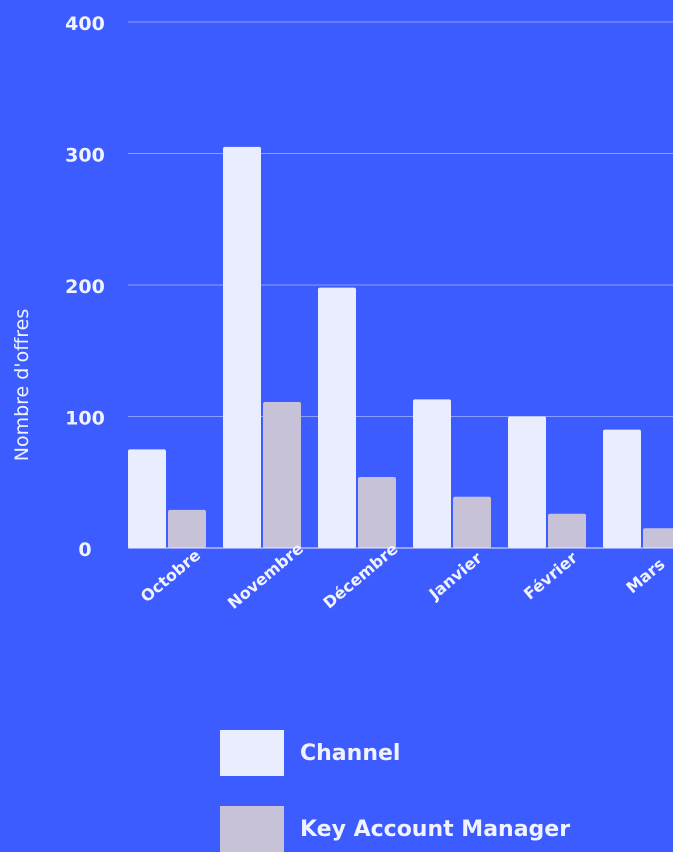 Image resolution: width=673 pixels, height=852 pixels. What do you see at coordinates (550, 576) in the screenshot?
I see `x-tick-label-février: Février` at bounding box center [550, 576].